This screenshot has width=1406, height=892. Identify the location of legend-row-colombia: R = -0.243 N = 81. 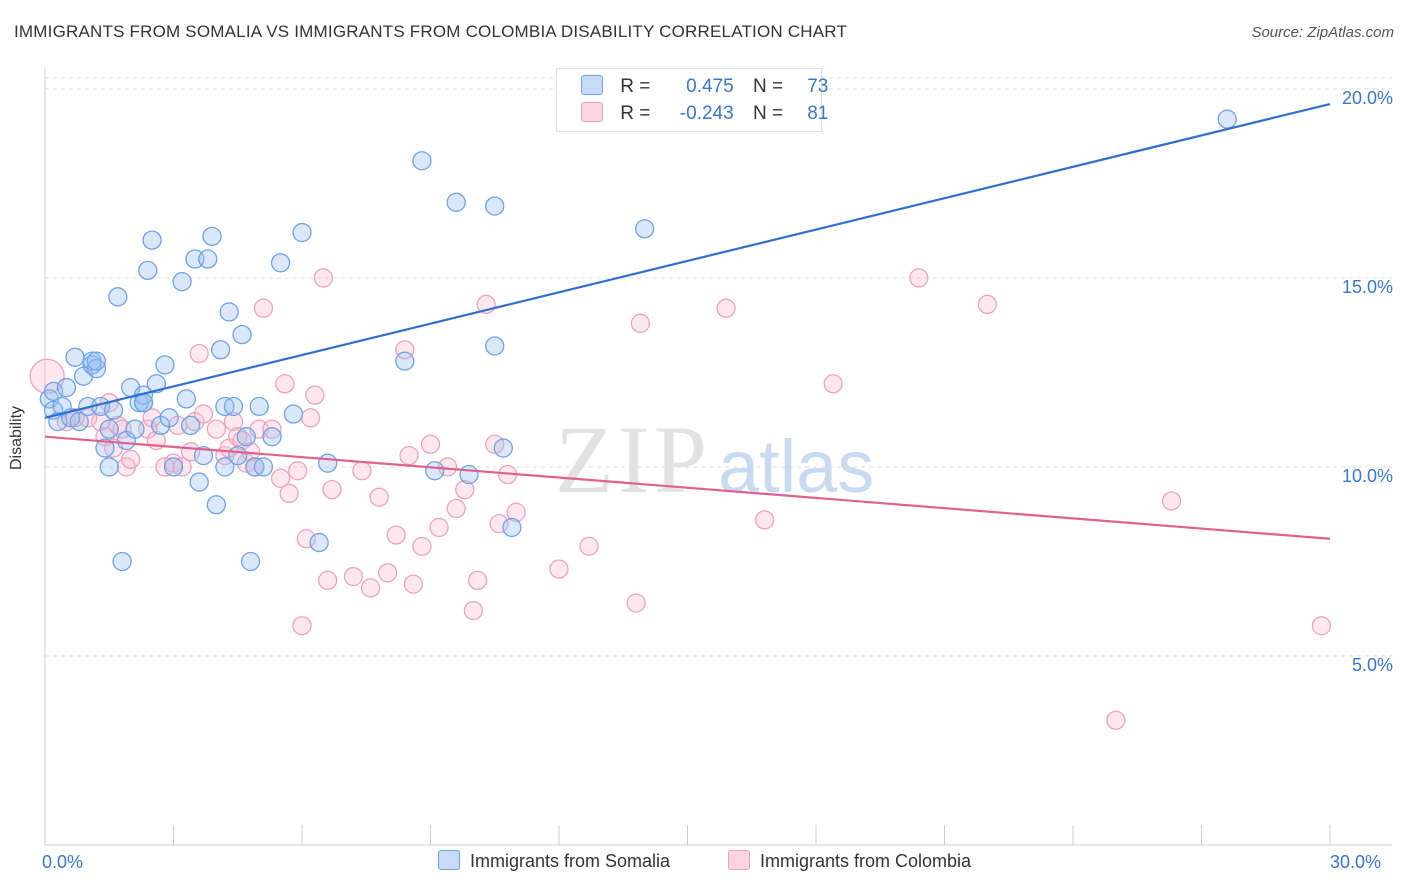
(704, 113).